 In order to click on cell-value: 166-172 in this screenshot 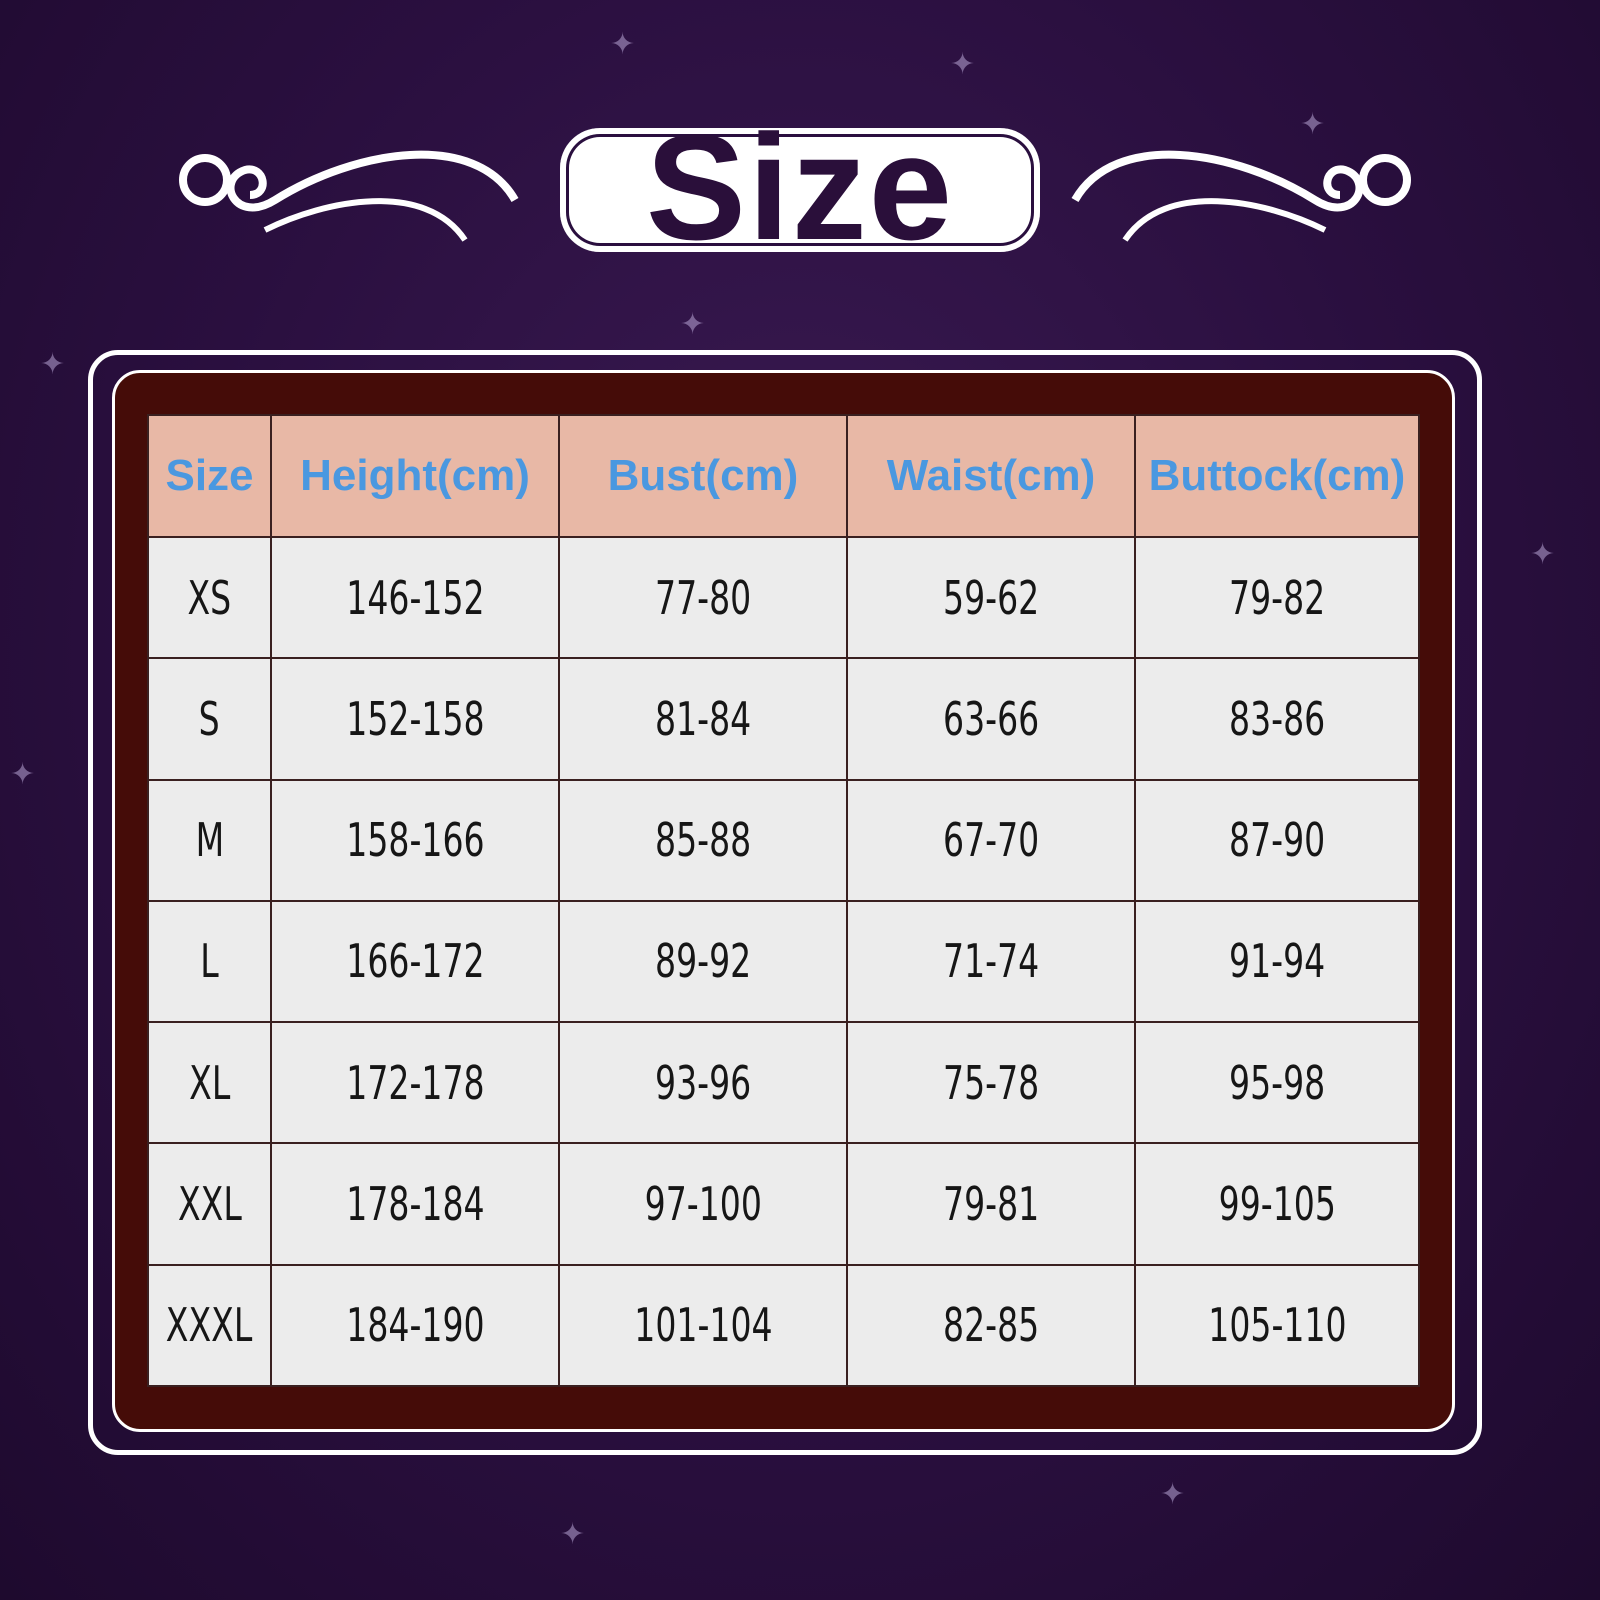, I will do `click(415, 961)`.